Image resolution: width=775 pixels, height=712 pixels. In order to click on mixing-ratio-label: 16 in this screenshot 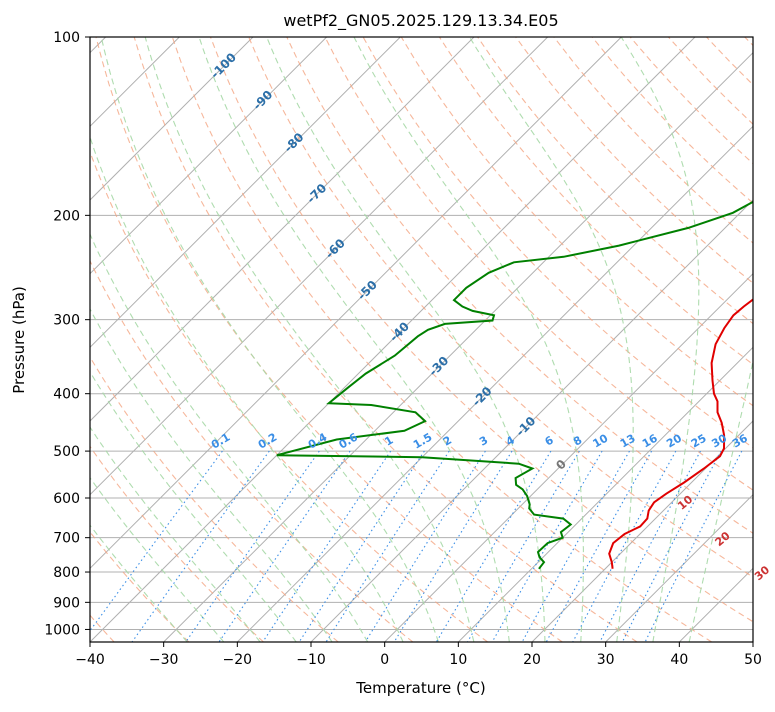, I will do `click(650, 440)`.